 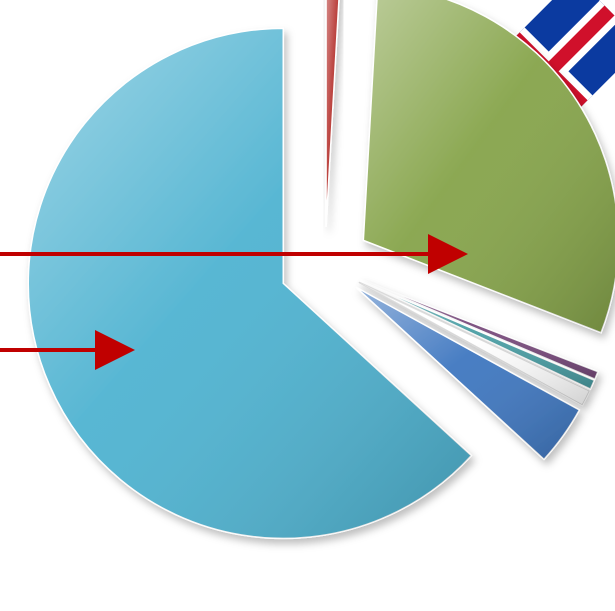 I want to click on blue-slice, so click(x=468, y=373).